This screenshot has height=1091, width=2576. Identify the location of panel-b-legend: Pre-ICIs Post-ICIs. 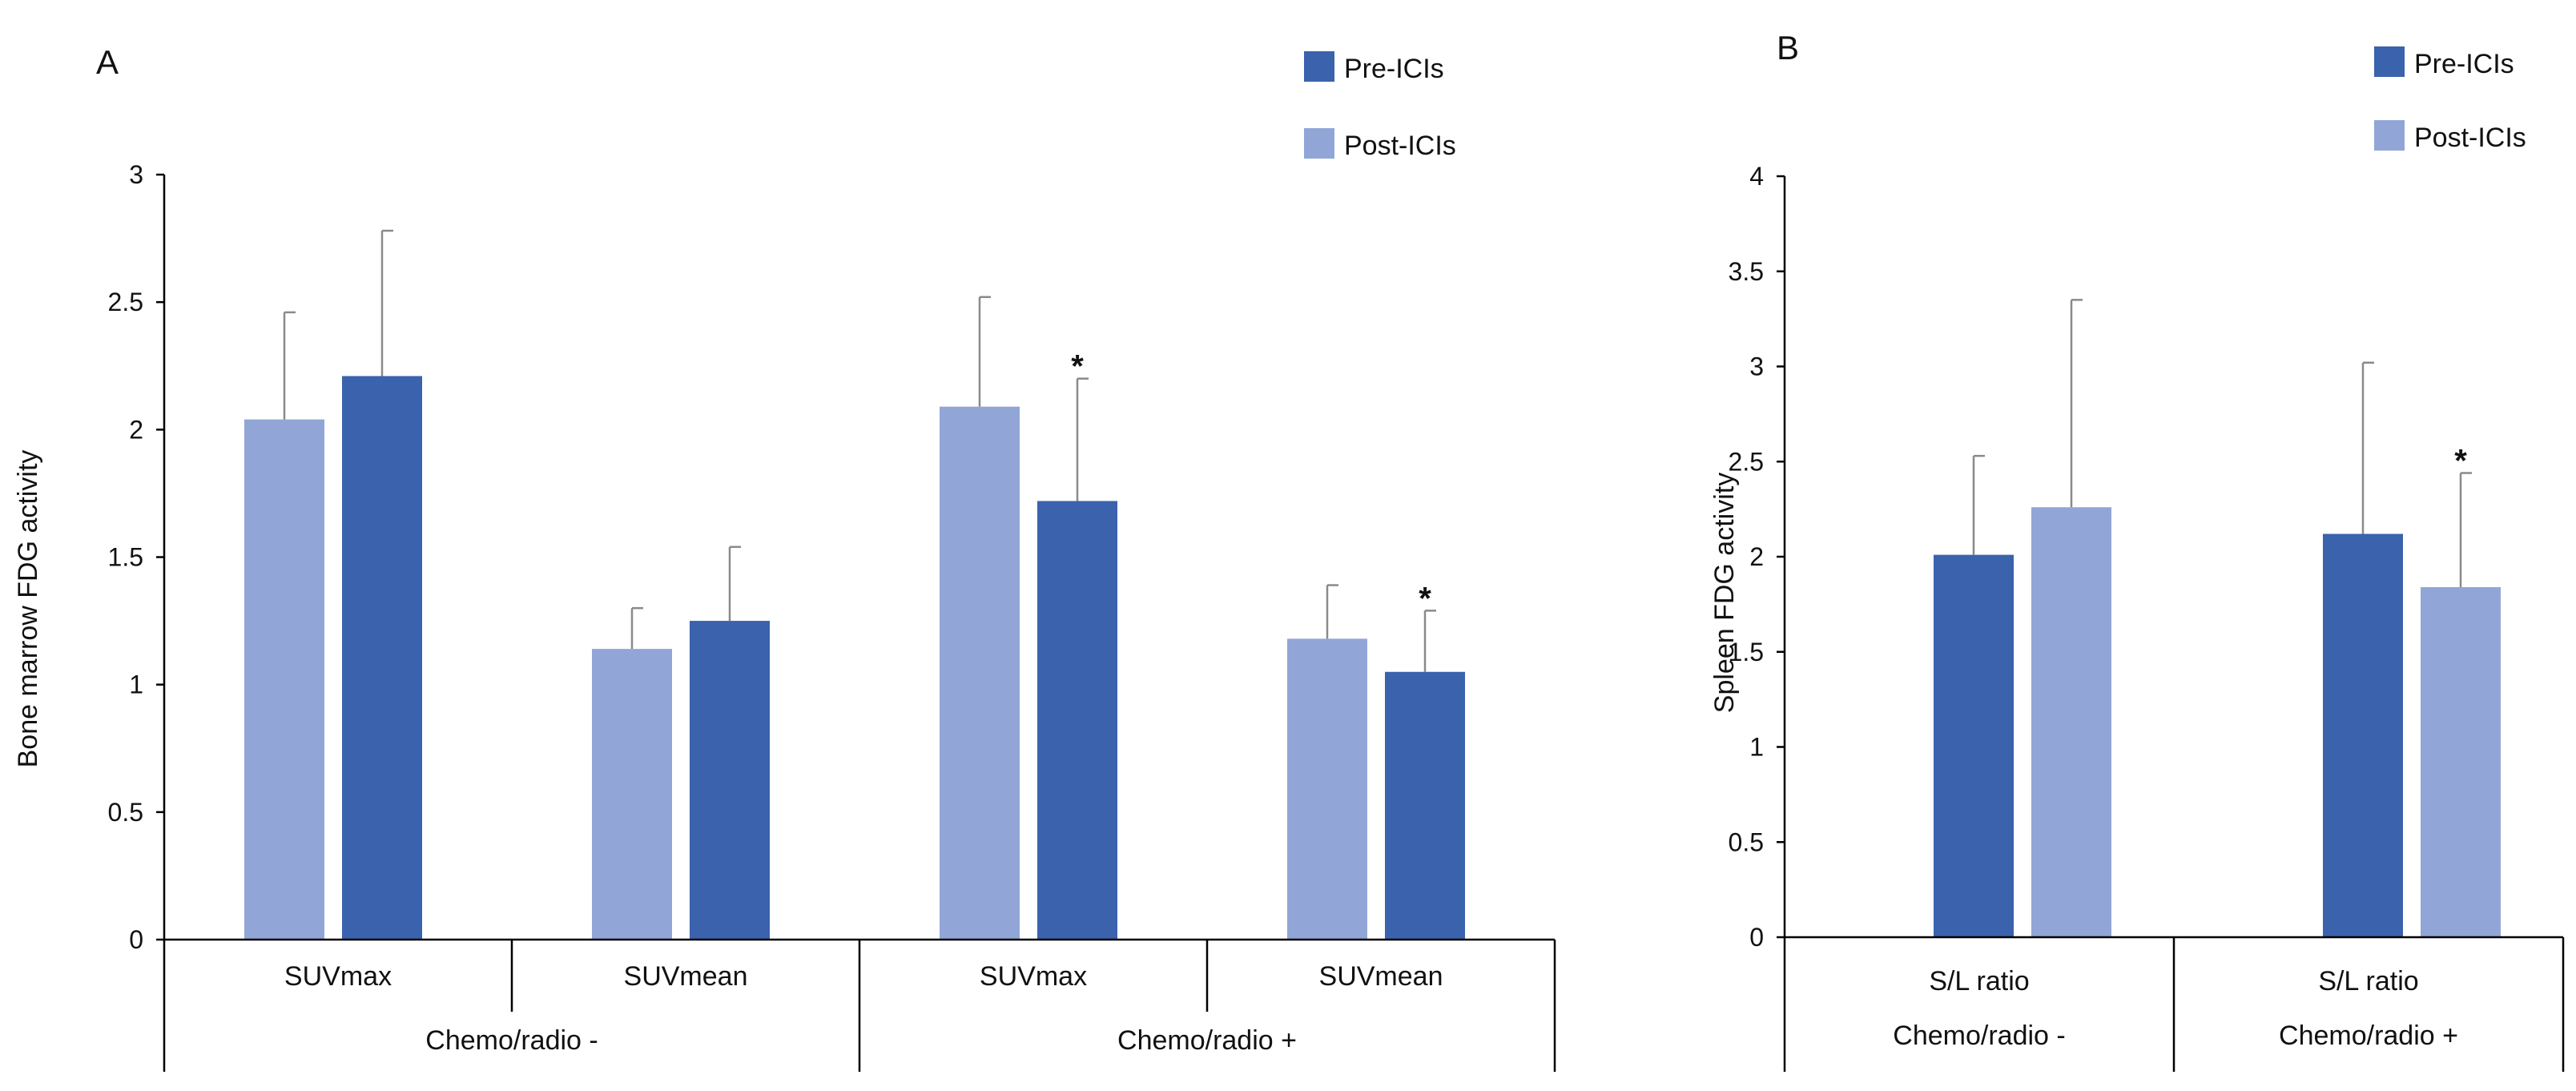
(2450, 99).